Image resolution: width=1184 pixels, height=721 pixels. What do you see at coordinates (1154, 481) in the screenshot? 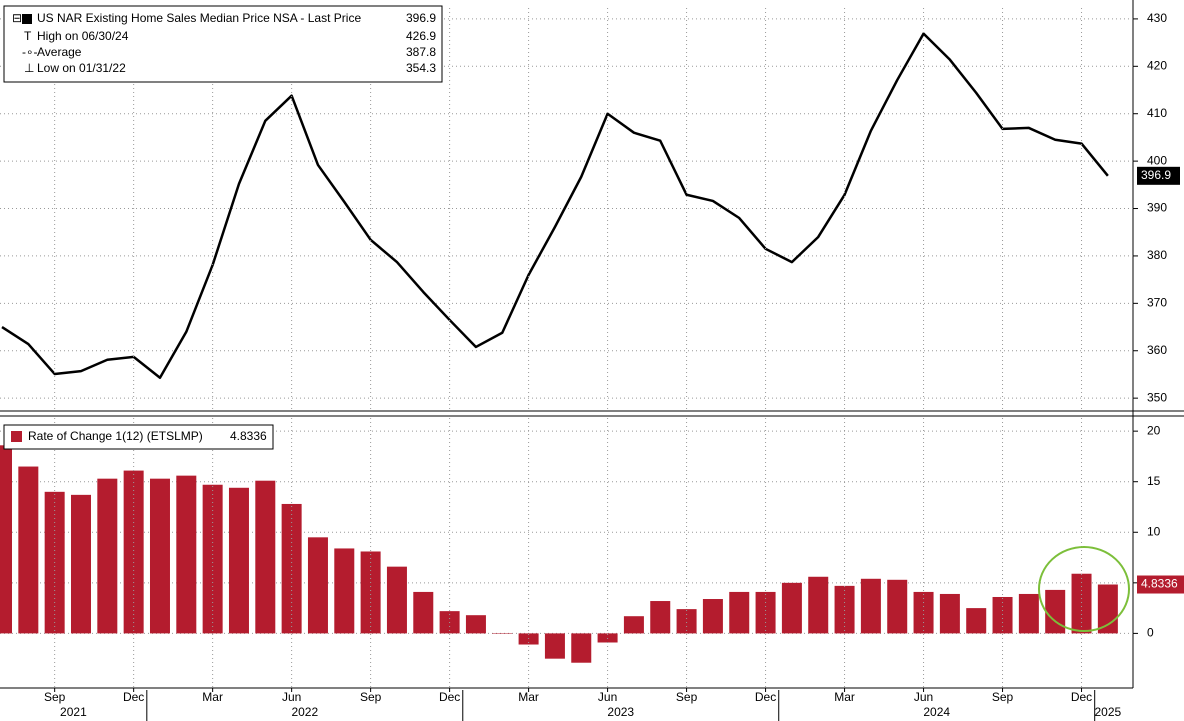
I see `y-tick-label: 15` at bounding box center [1154, 481].